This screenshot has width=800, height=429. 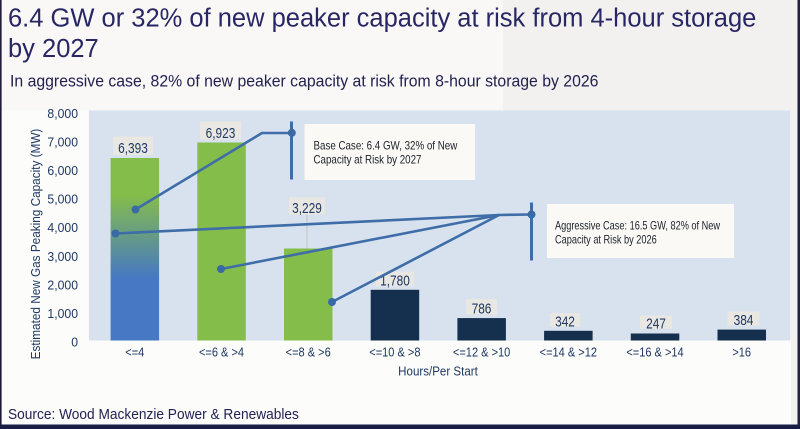 What do you see at coordinates (62, 142) in the screenshot?
I see `svg-text: 7,000` at bounding box center [62, 142].